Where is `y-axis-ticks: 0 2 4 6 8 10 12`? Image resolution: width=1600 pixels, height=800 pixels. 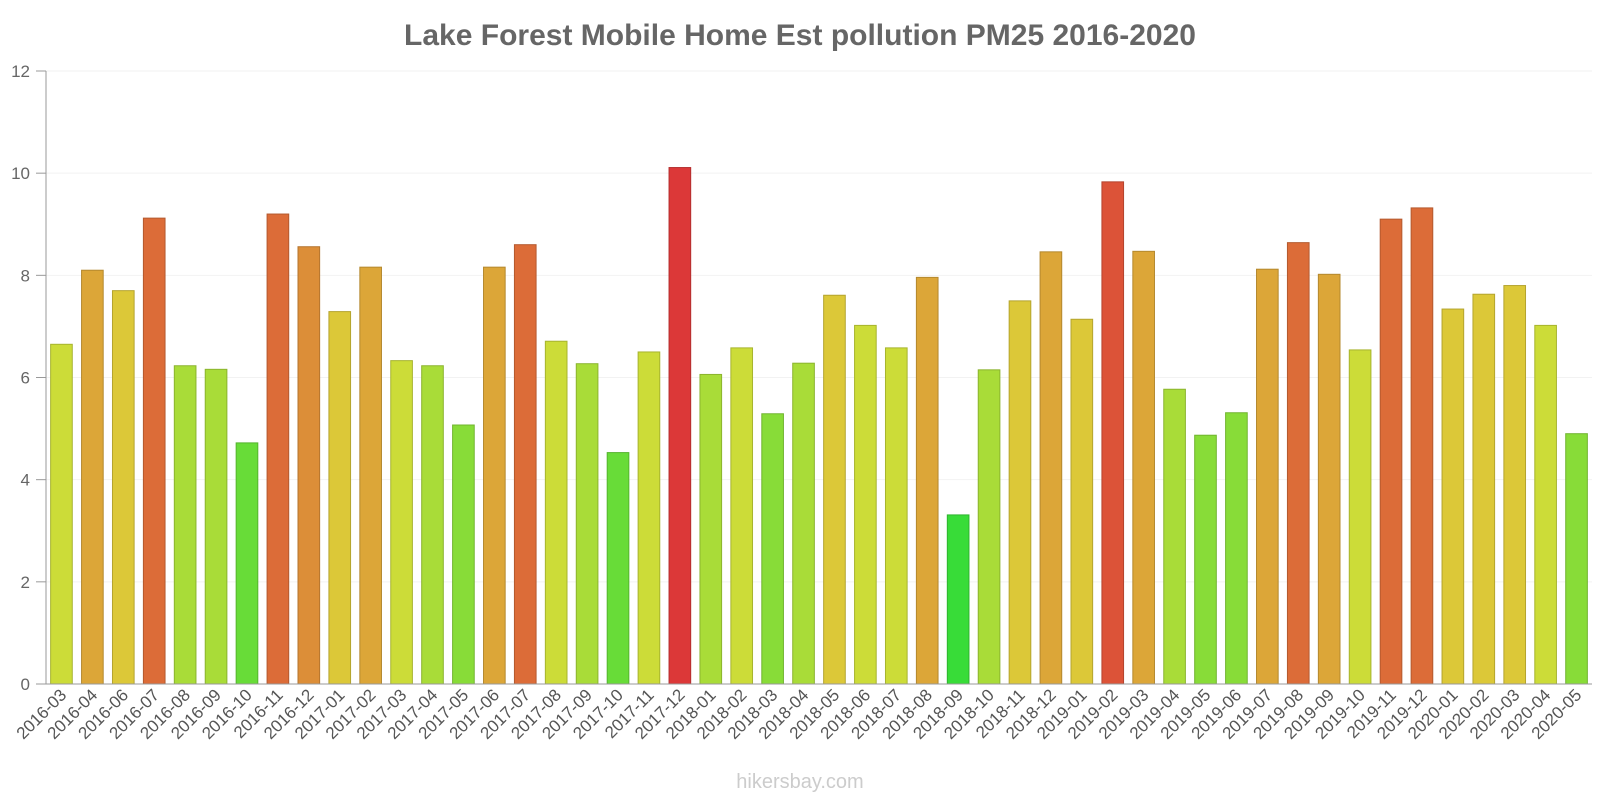 y-axis-ticks: 0 2 4 6 8 10 12 is located at coordinates (28, 378).